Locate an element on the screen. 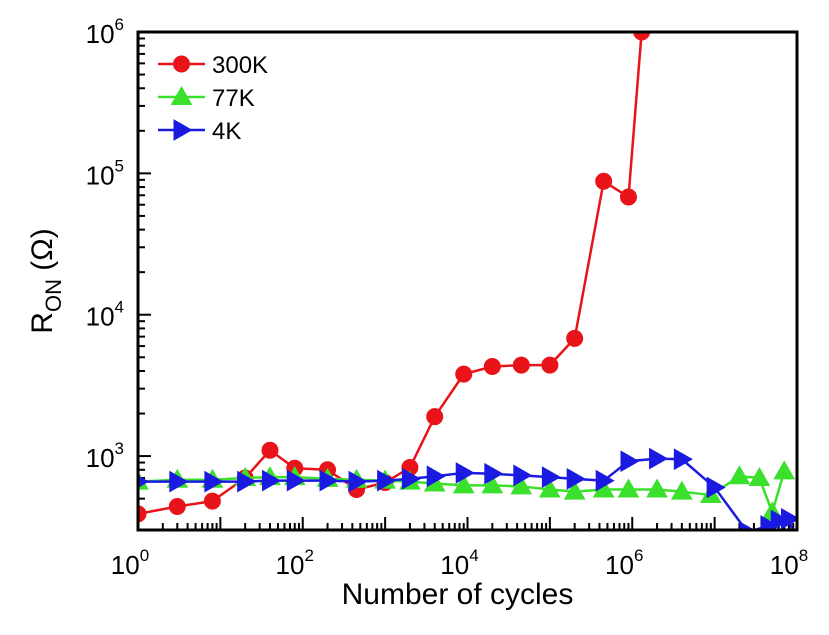 This screenshot has height=635, width=829. y-tick-label: 10⁴ is located at coordinates (105, 315).